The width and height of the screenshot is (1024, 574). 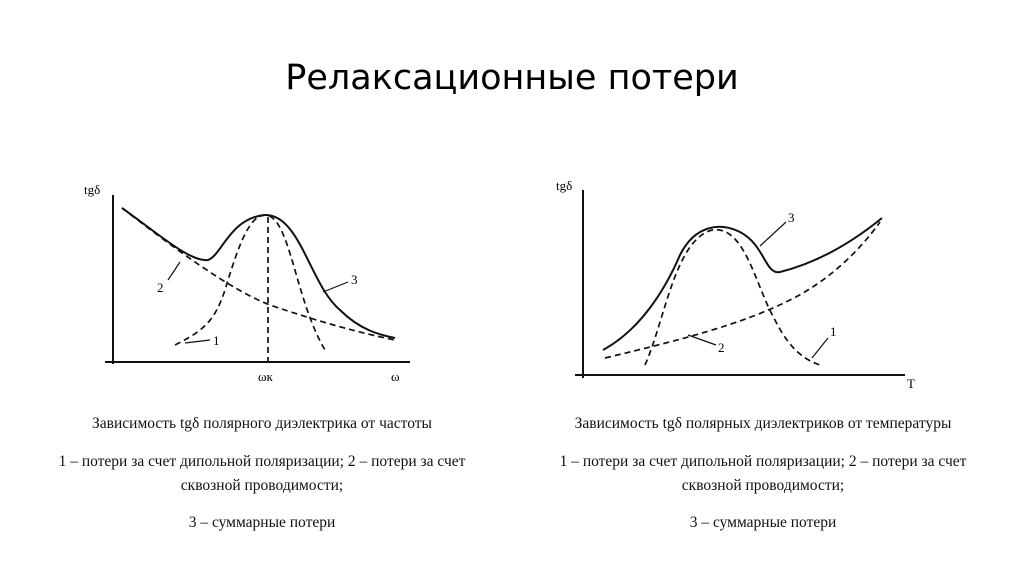 I want to click on slide-title: Релаксационные потери, so click(x=512, y=78).